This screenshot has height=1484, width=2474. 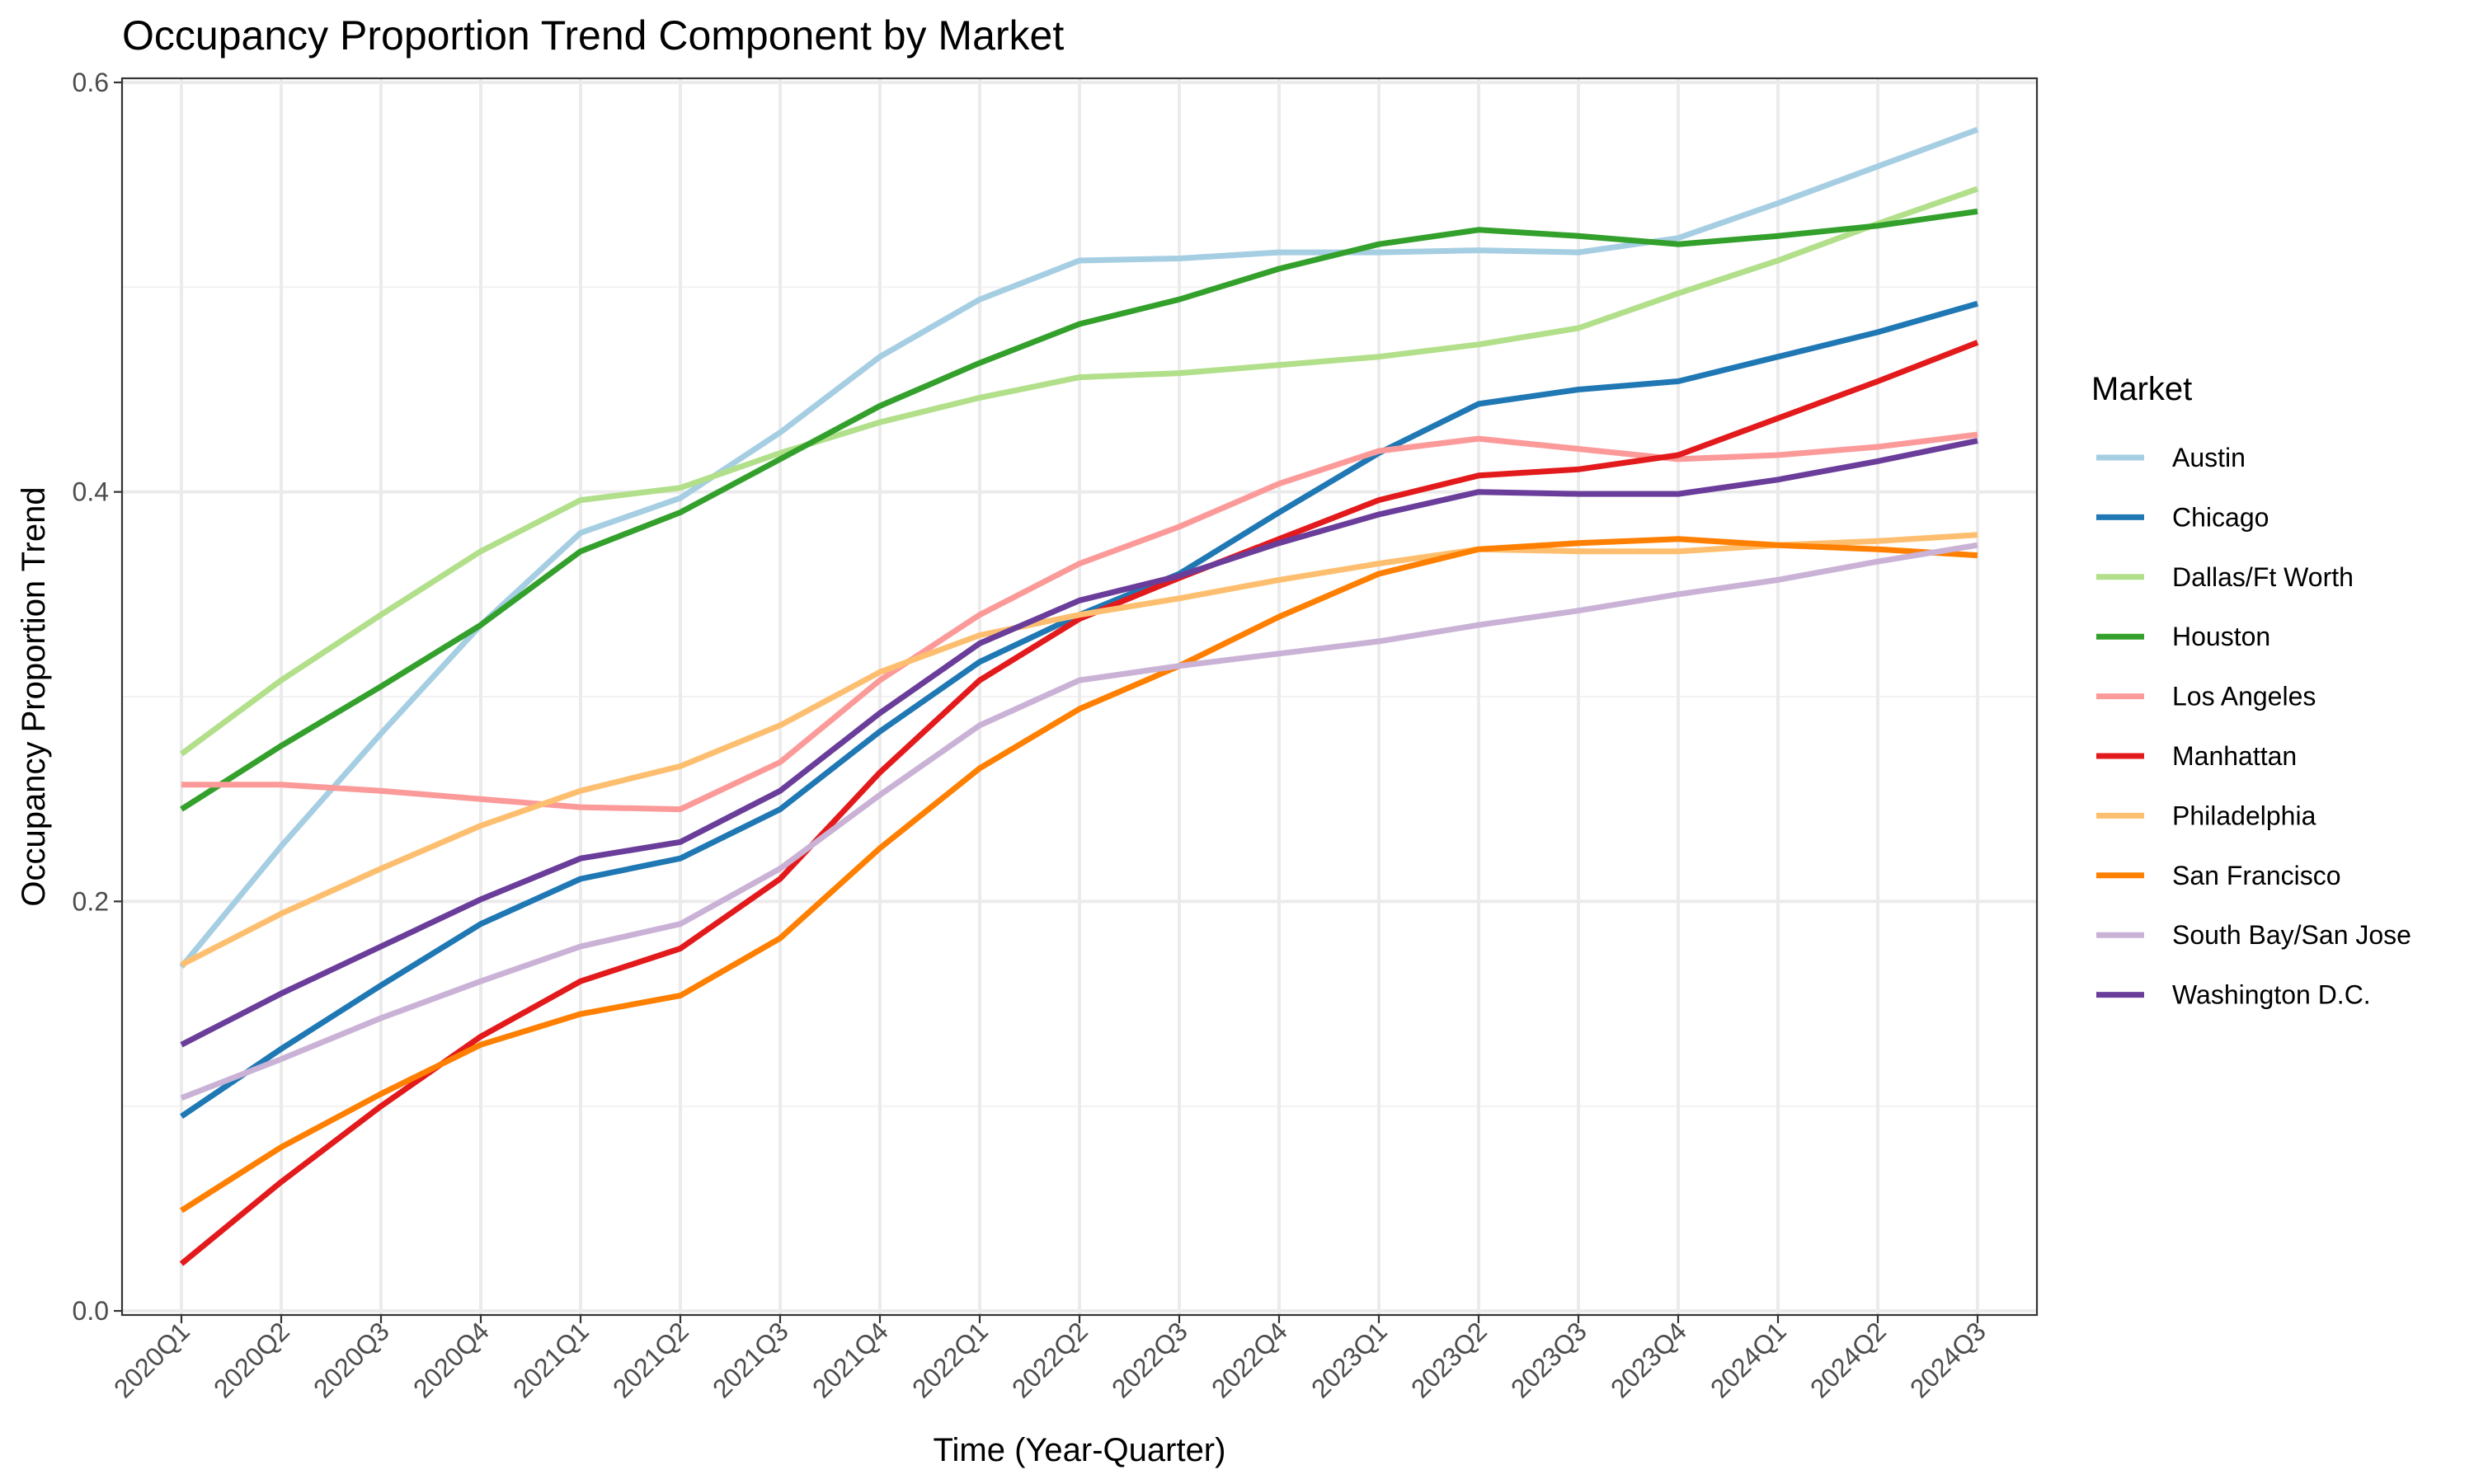 What do you see at coordinates (2141, 389) in the screenshot?
I see `legend-title: Market` at bounding box center [2141, 389].